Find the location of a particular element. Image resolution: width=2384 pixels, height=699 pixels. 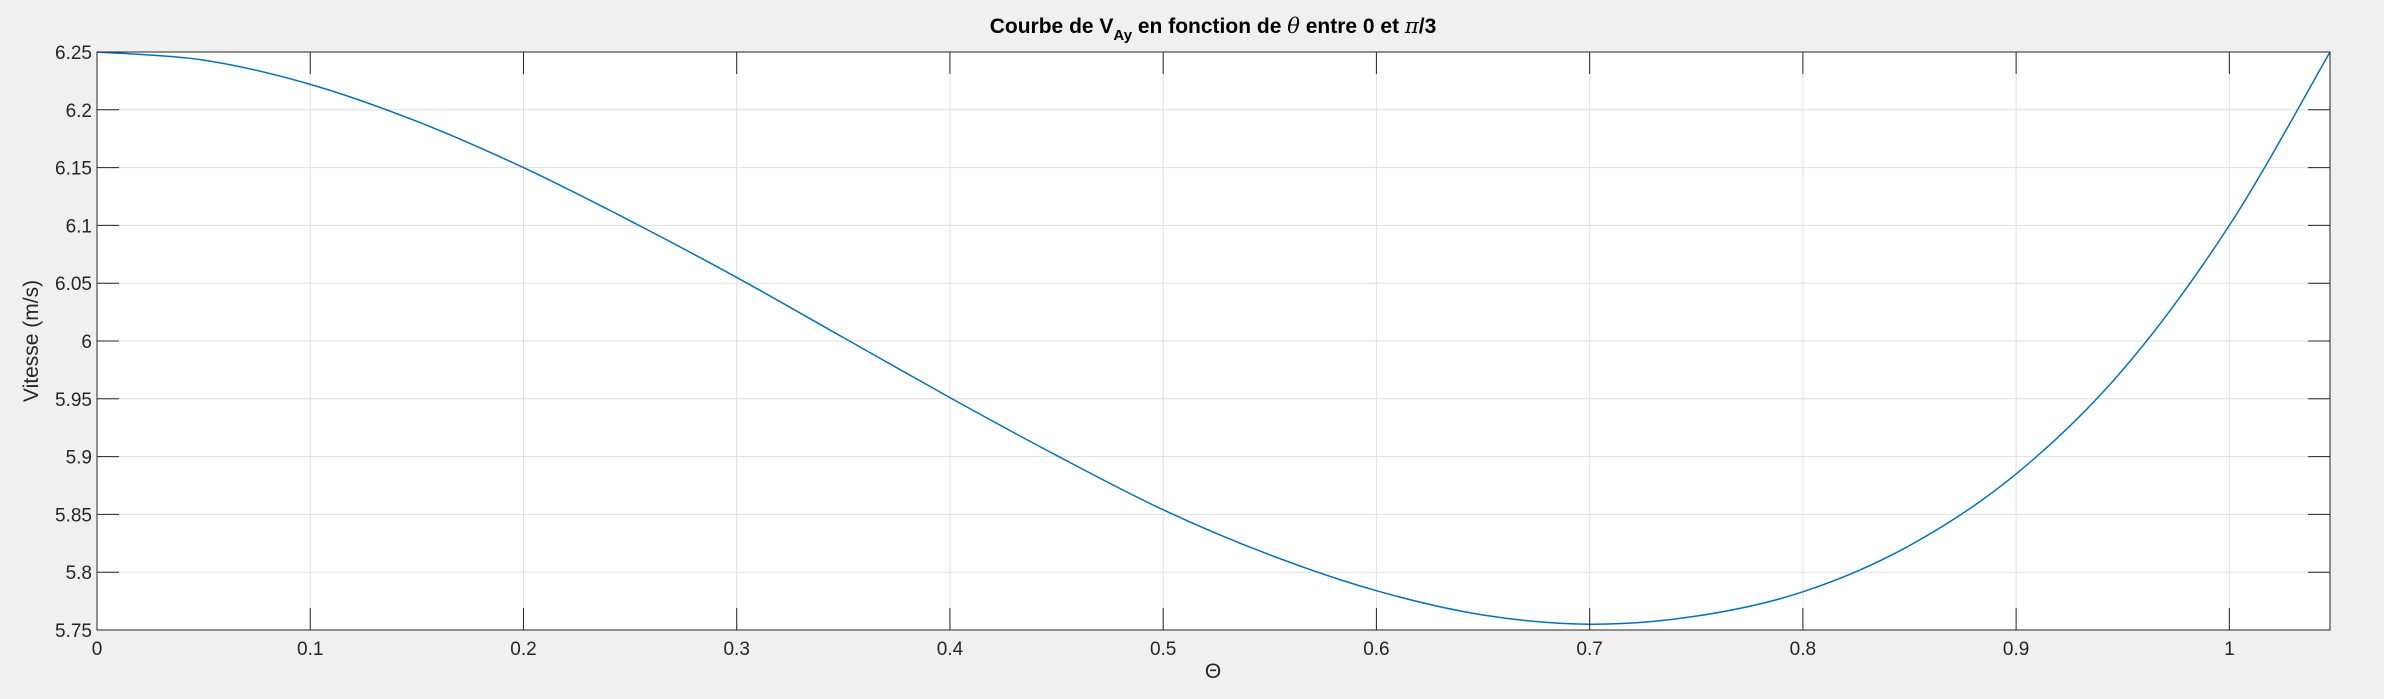

y-axis-label: Vitesse (m/s) is located at coordinates (31, 341).